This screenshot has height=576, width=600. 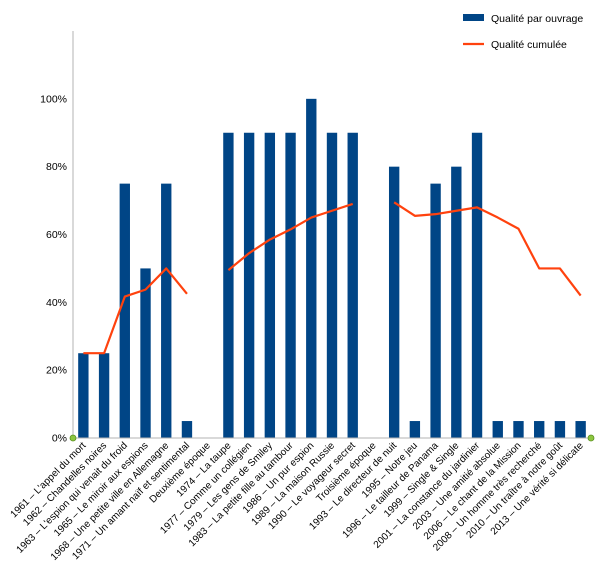 I want to click on y-tick-label: 60%, so click(x=56, y=235).